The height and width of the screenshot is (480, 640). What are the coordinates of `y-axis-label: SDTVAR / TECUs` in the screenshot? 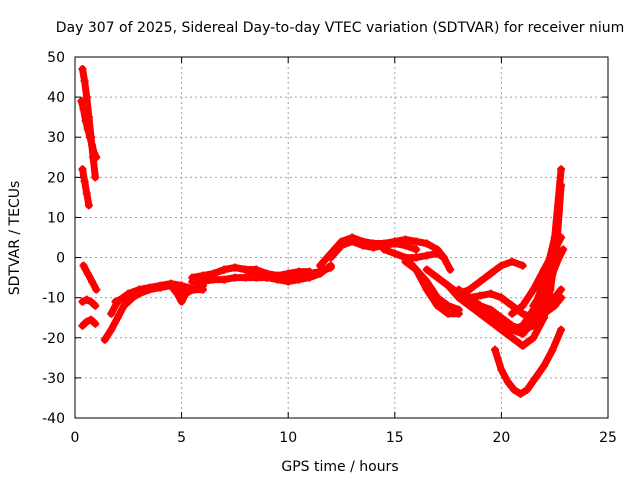 It's located at (15, 238).